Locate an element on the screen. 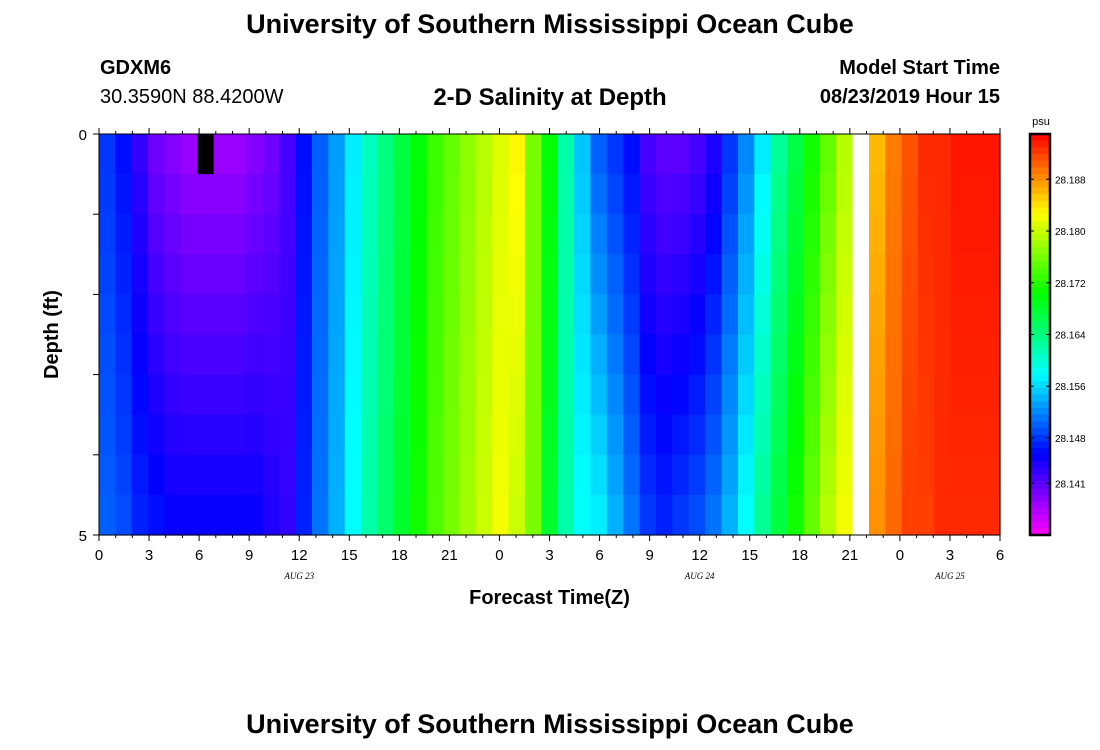 The image size is (1100, 750). colorbar-tick-label: 28.188 is located at coordinates (1070, 180).